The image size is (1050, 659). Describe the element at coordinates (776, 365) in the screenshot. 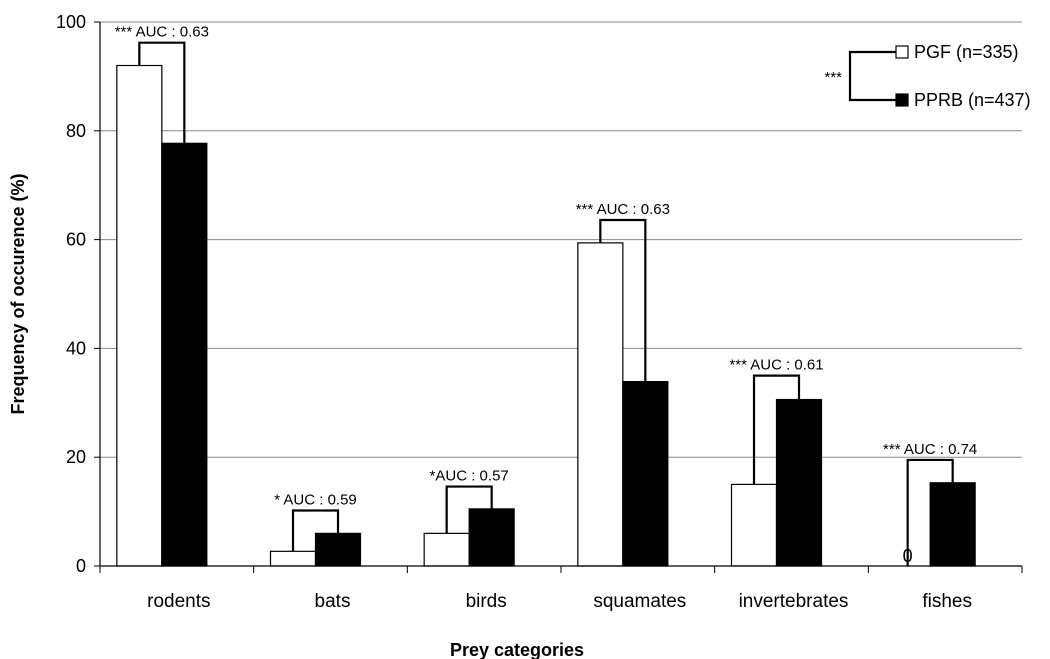

I see `comparison-label-invertebrates: *** AUC : 0.61` at that location.